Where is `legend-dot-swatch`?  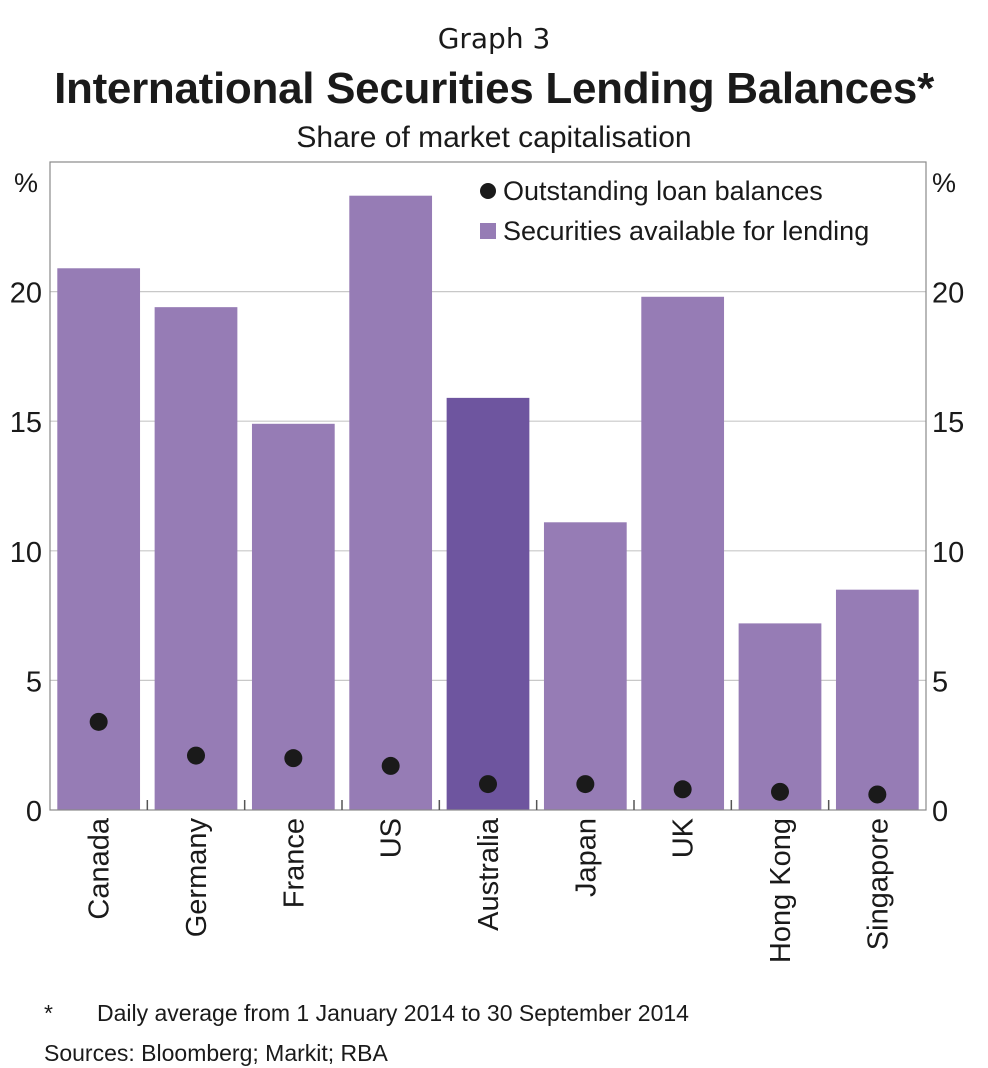
legend-dot-swatch is located at coordinates (488, 191).